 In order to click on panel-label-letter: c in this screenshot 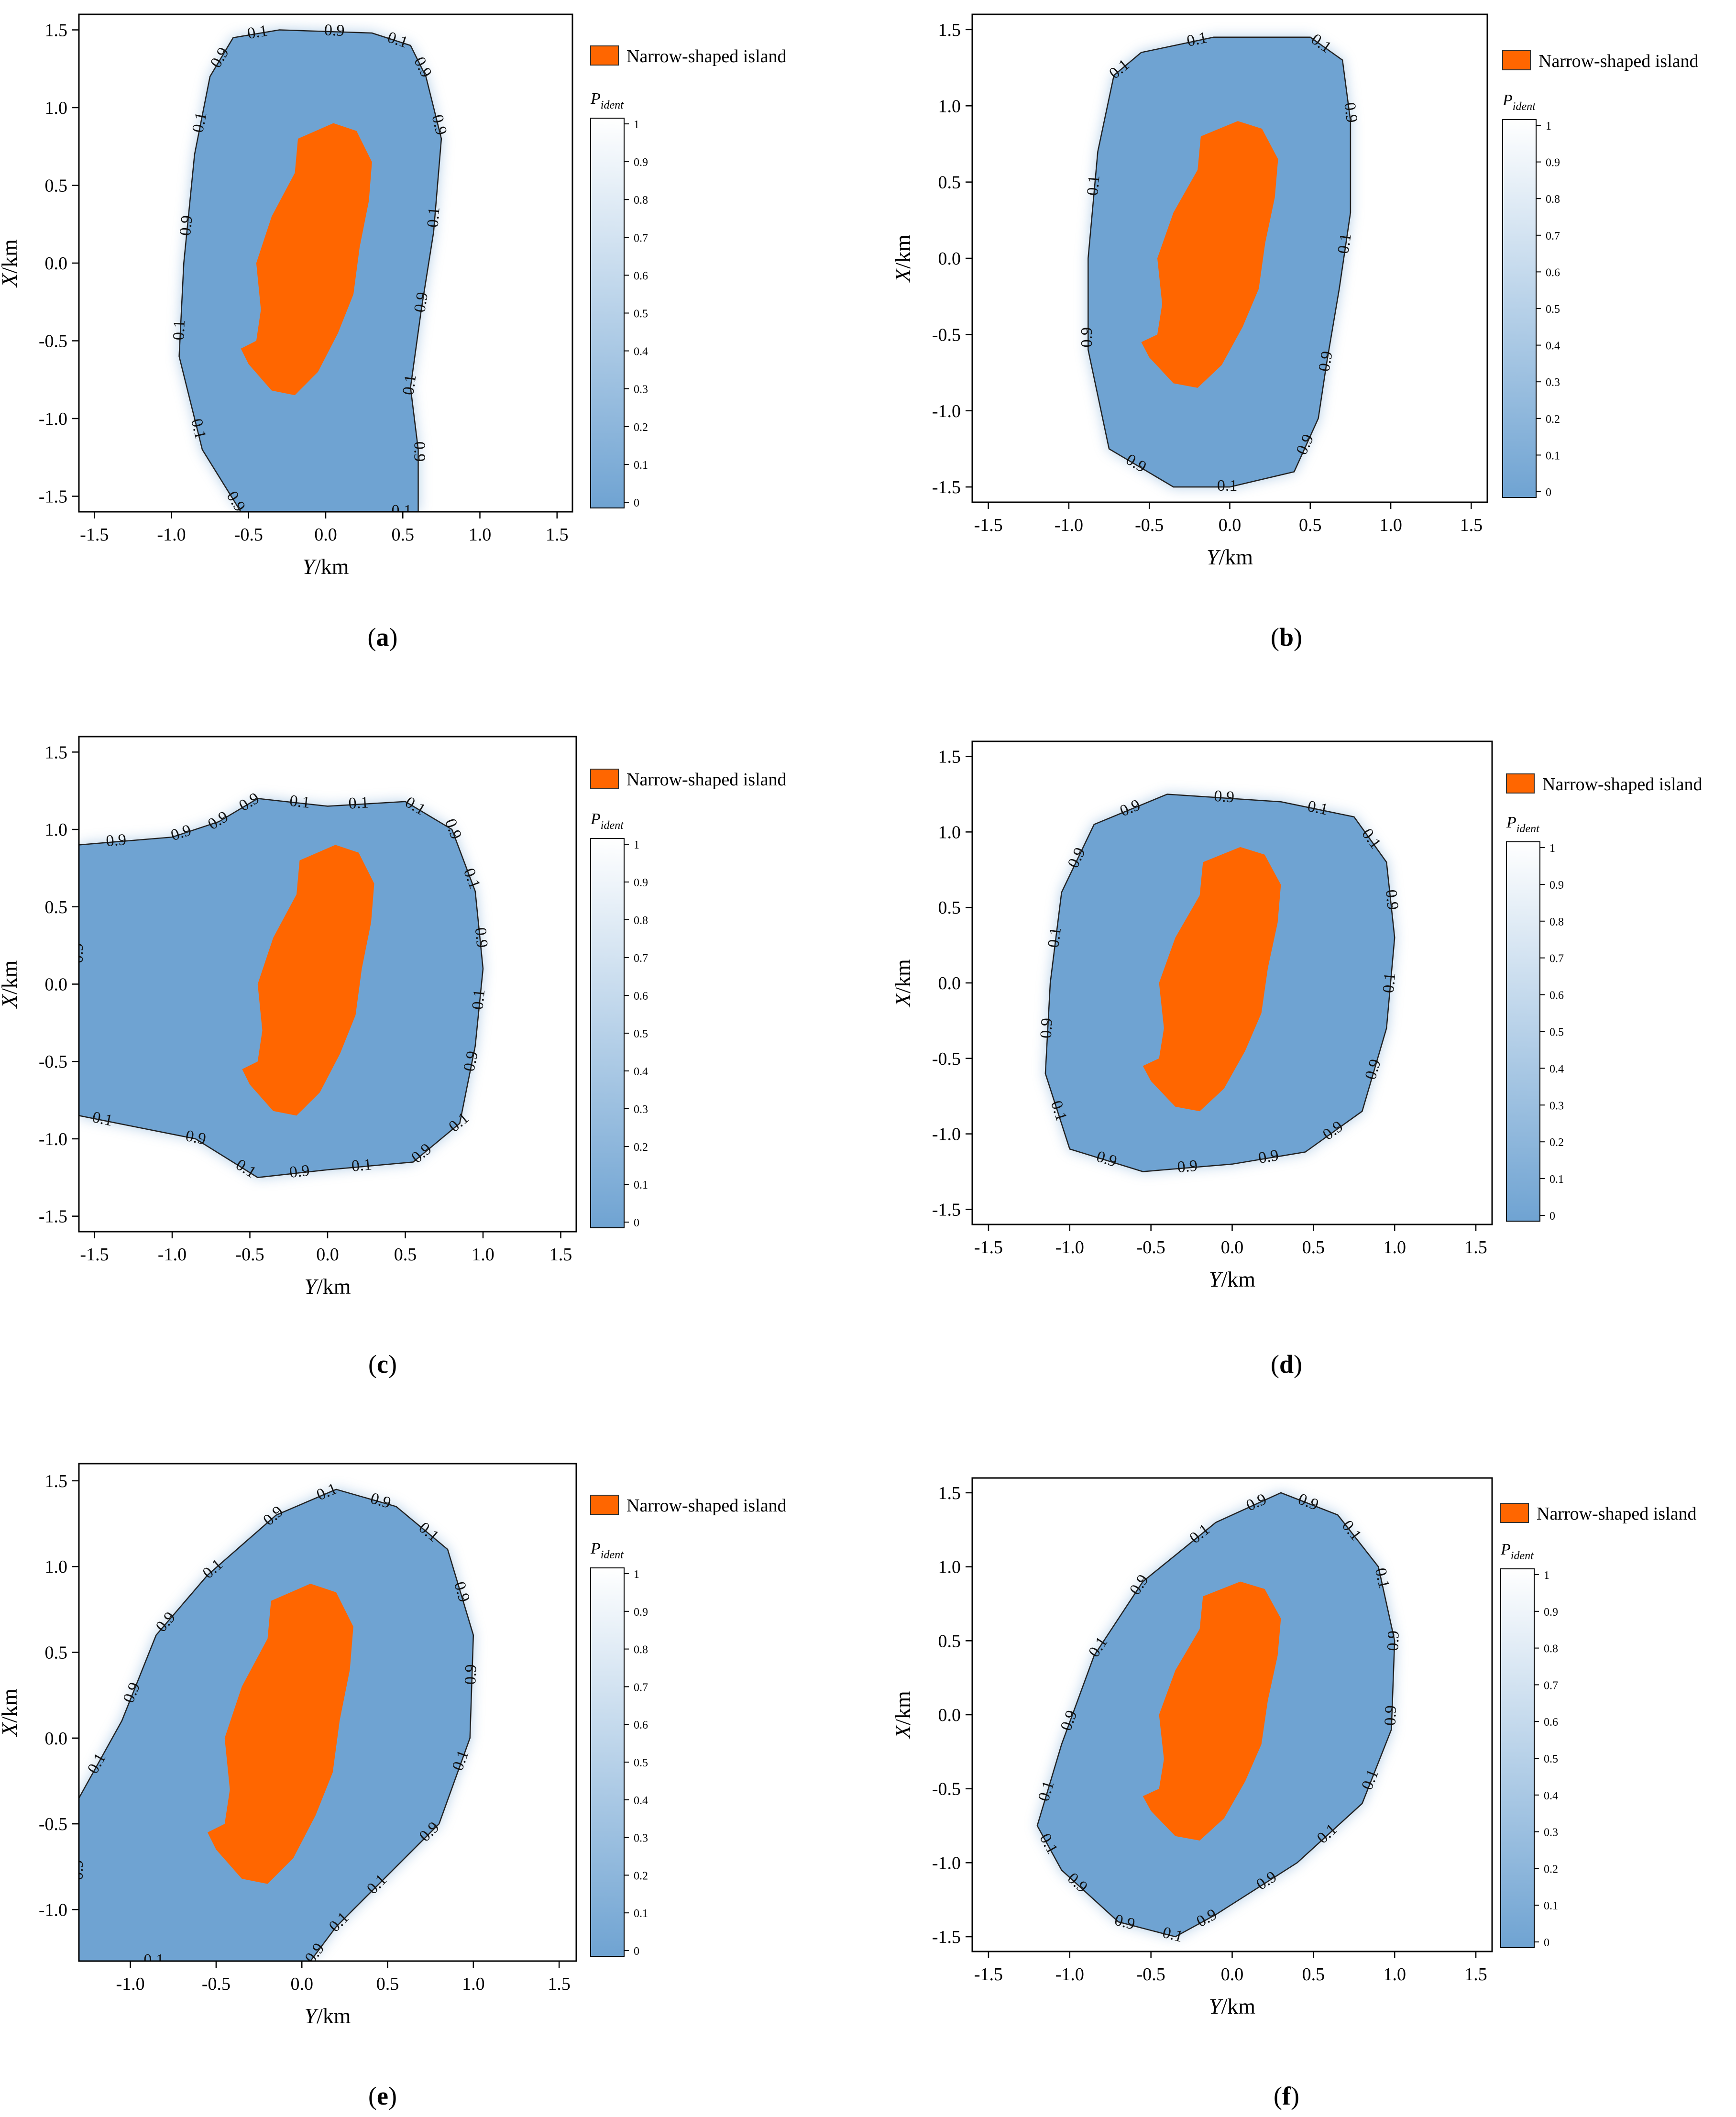, I will do `click(382, 1364)`.